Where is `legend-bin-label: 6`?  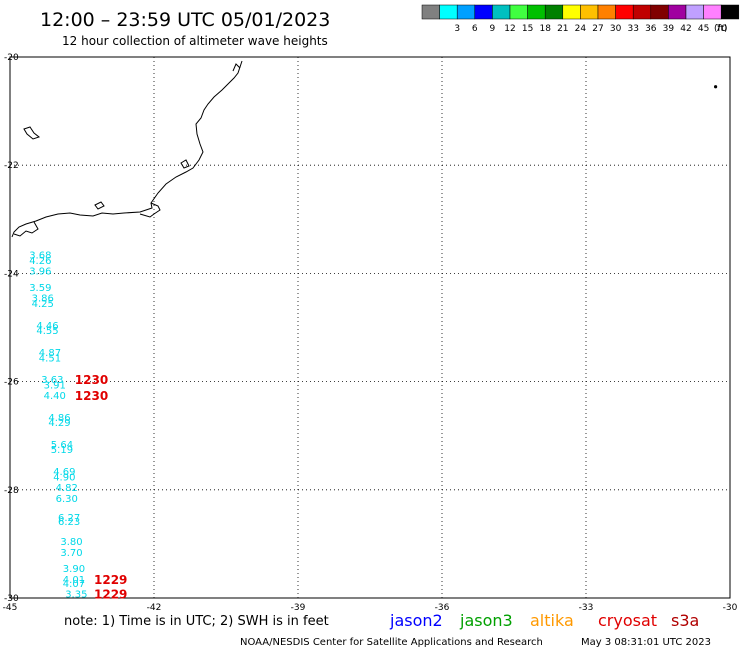 legend-bin-label: 6 is located at coordinates (475, 29).